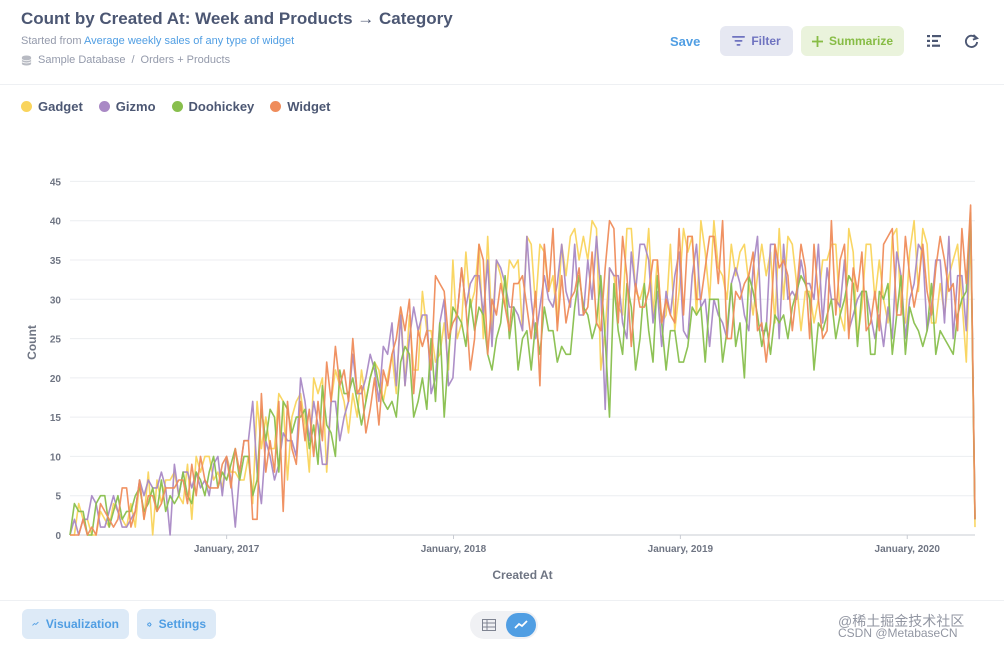 This screenshot has width=1004, height=647. I want to click on legend-item-gizmo: Gizmo, so click(127, 106).